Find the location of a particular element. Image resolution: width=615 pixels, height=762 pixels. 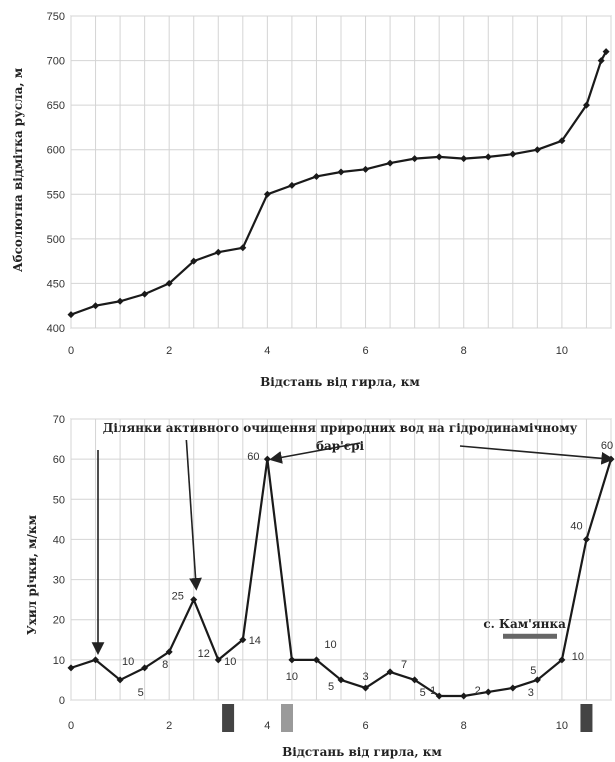

x-tick-label: 2 is located at coordinates (169, 351).